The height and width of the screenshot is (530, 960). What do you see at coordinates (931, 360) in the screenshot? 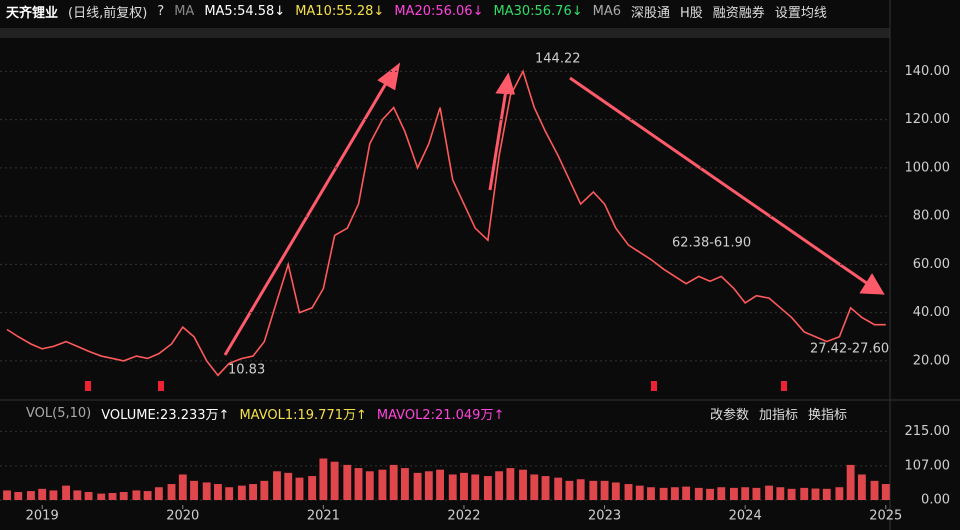
I see `y-tick-label: 20.00` at bounding box center [931, 360].